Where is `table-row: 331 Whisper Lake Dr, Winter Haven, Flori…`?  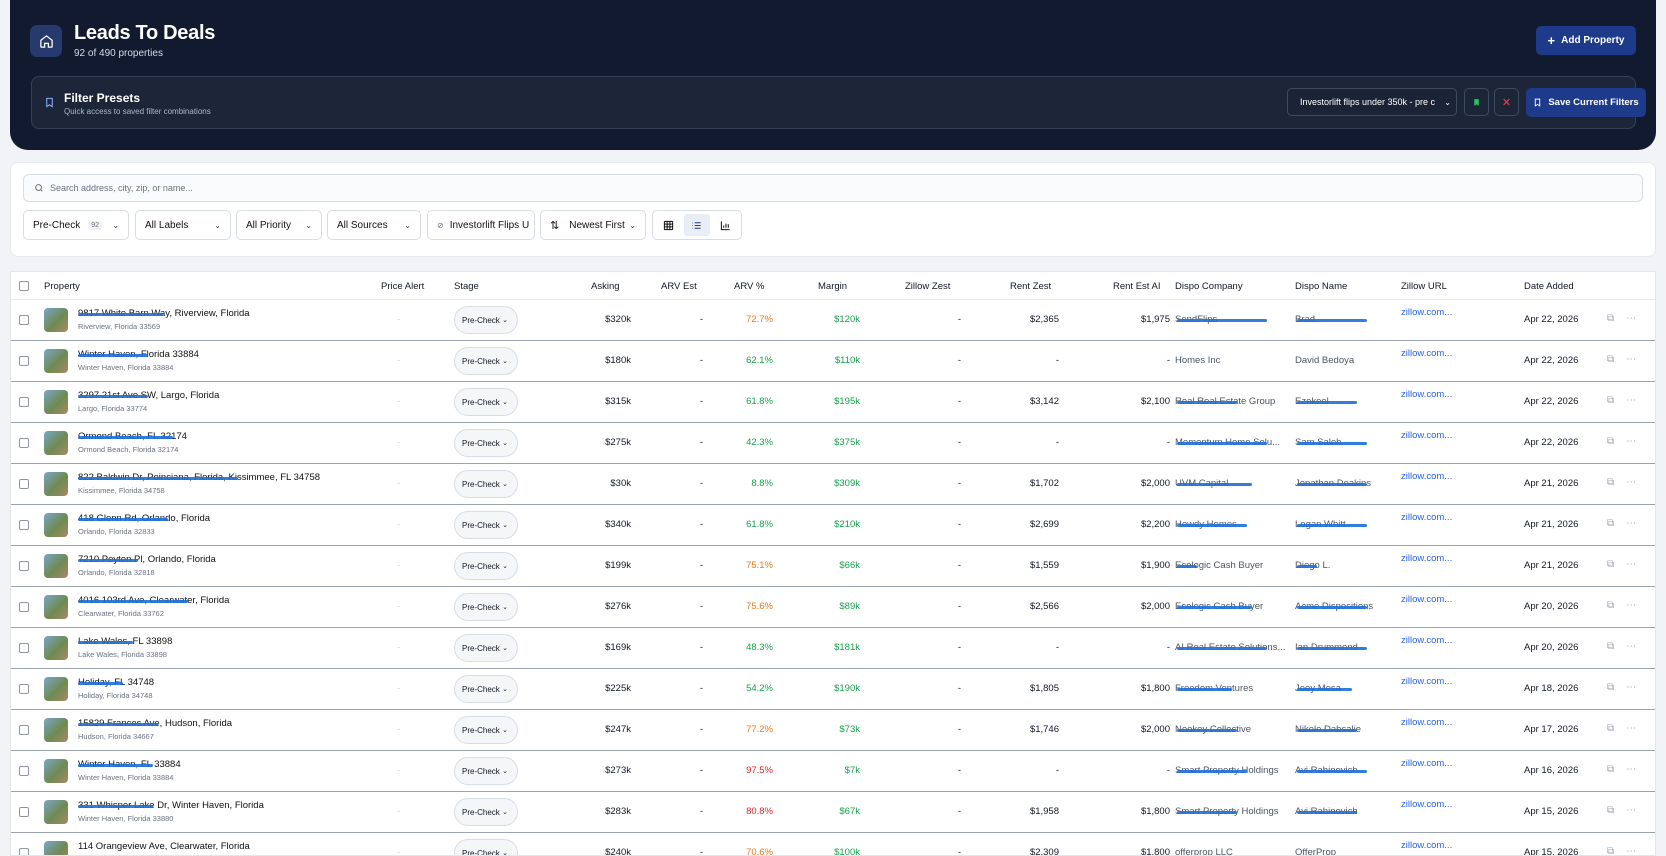 table-row: 331 Whisper Lake Dr, Winter Haven, Flori… is located at coordinates (833, 812).